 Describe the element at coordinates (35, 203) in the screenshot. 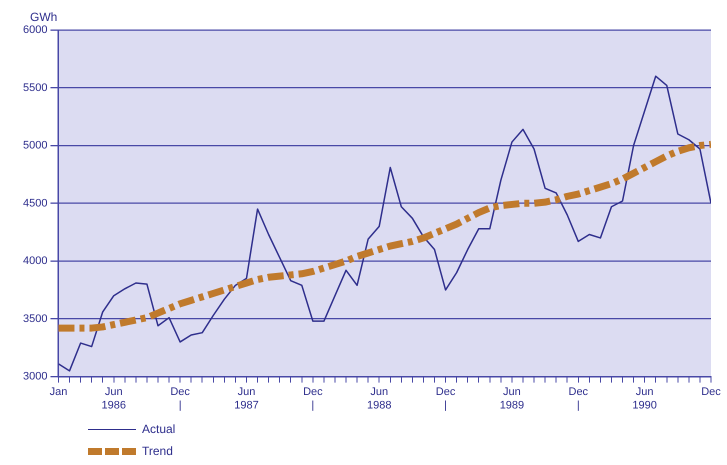

I see `y-tick-label: 4500` at that location.